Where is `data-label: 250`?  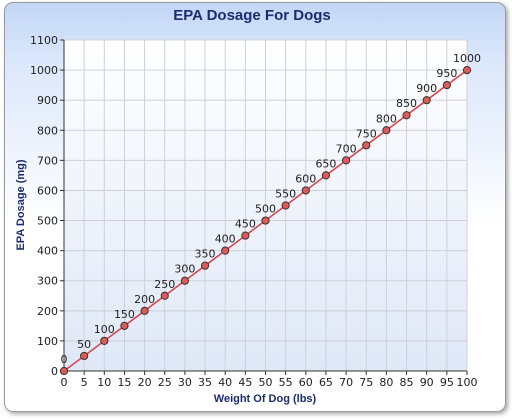
data-label: 250 is located at coordinates (164, 284).